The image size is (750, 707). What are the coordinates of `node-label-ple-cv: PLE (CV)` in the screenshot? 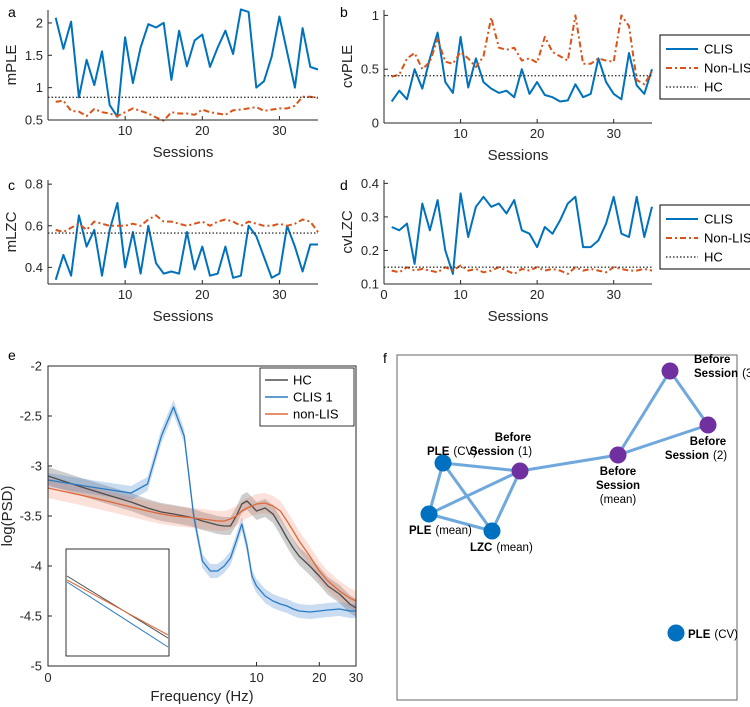 It's located at (452, 452).